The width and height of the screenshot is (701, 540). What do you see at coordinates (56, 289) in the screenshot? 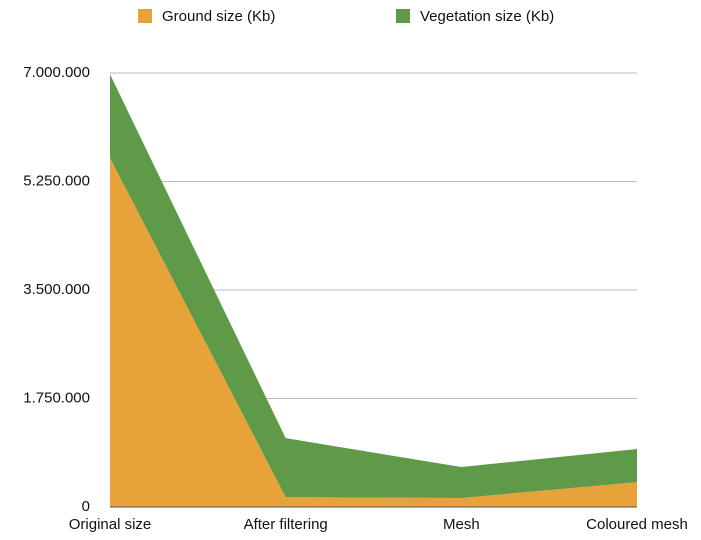
I see `y-tick-label: 3.500.000` at bounding box center [56, 289].